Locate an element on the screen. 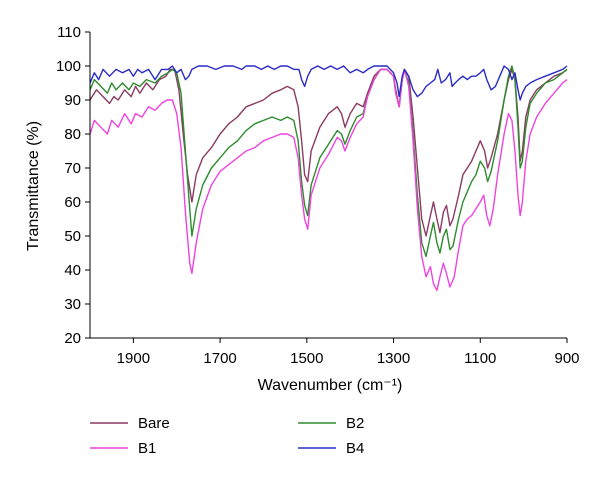 The image size is (600, 479). y-tick-label: 70 is located at coordinates (72, 168).